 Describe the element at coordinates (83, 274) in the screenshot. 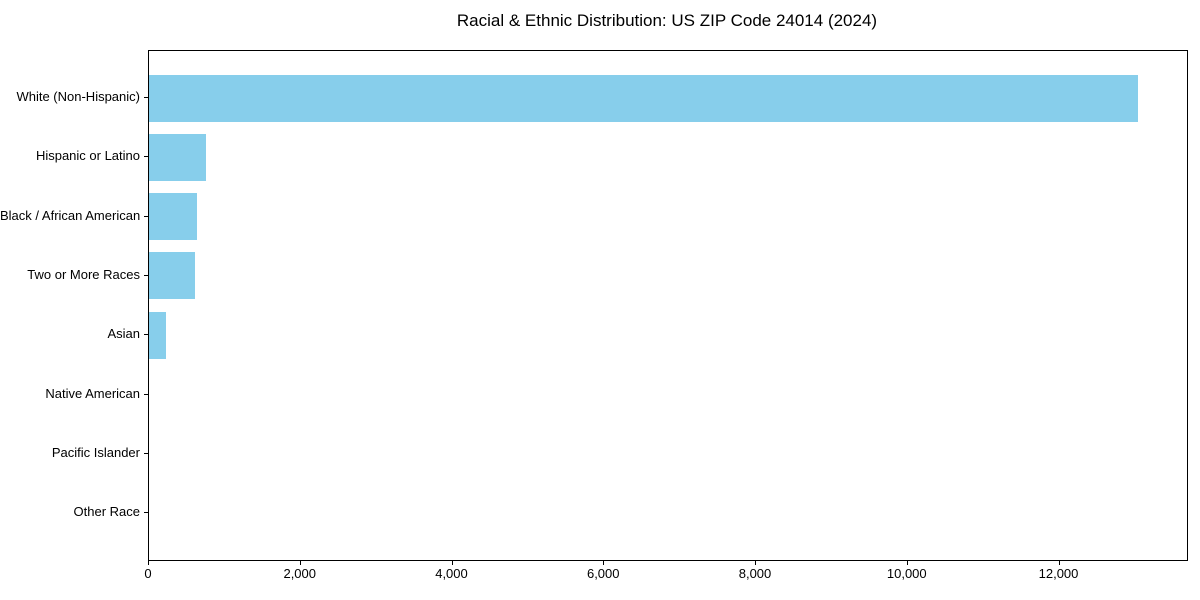

I see `category-label: Two or More Races` at that location.